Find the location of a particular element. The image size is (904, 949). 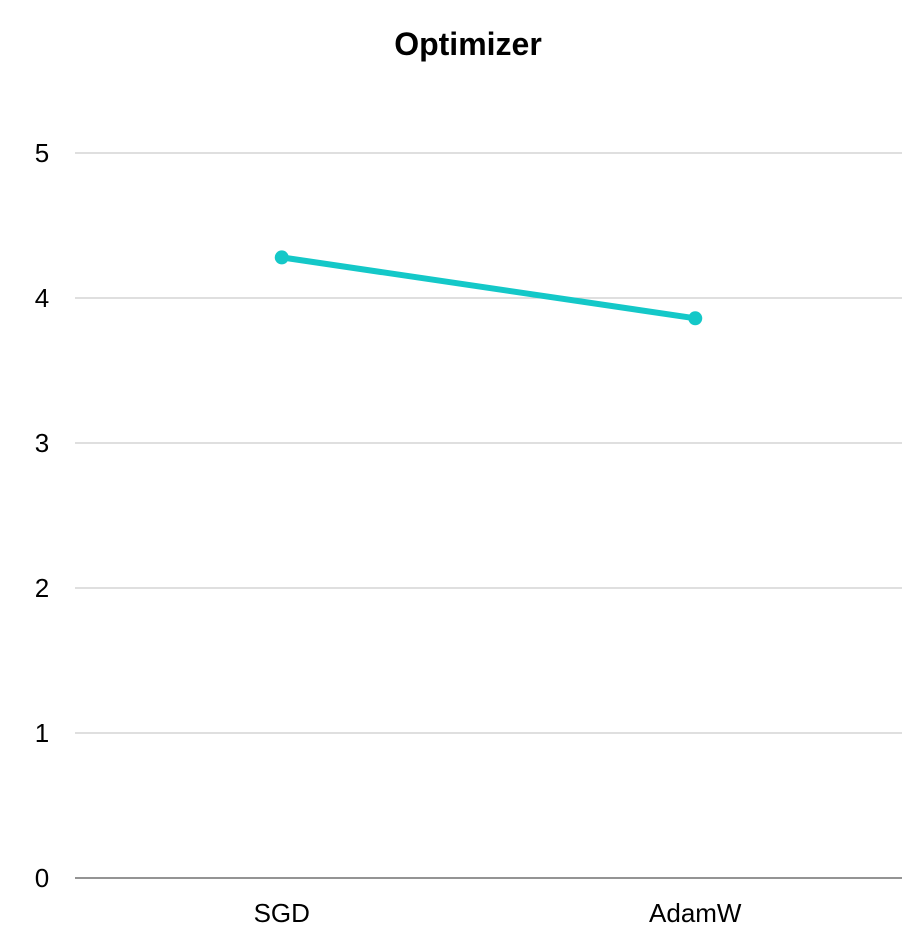

x-tick-label: AdamW is located at coordinates (695, 913).